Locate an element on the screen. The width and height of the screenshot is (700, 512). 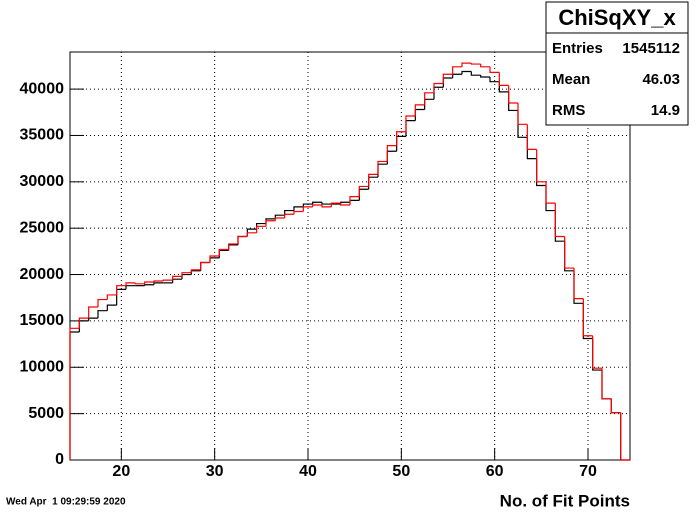
x-tick-label: 70 is located at coordinates (588, 471).